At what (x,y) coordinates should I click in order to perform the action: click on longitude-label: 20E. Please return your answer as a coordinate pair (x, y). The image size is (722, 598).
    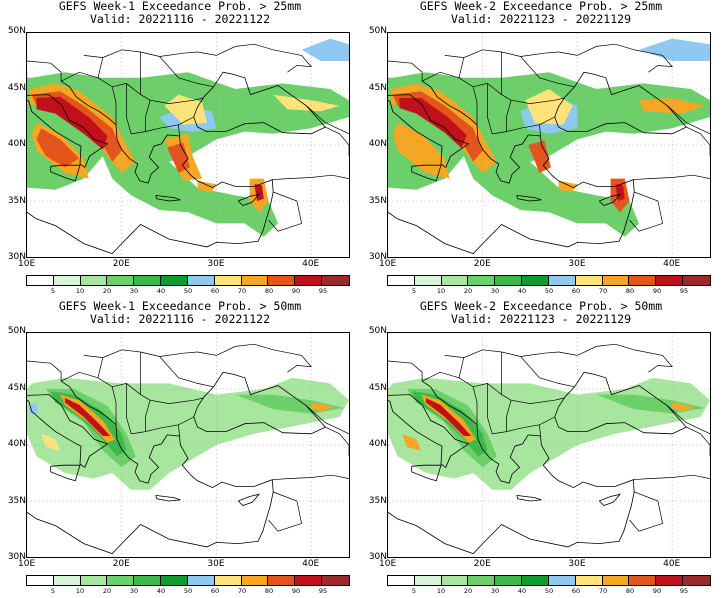
    Looking at the image, I should click on (121, 564).